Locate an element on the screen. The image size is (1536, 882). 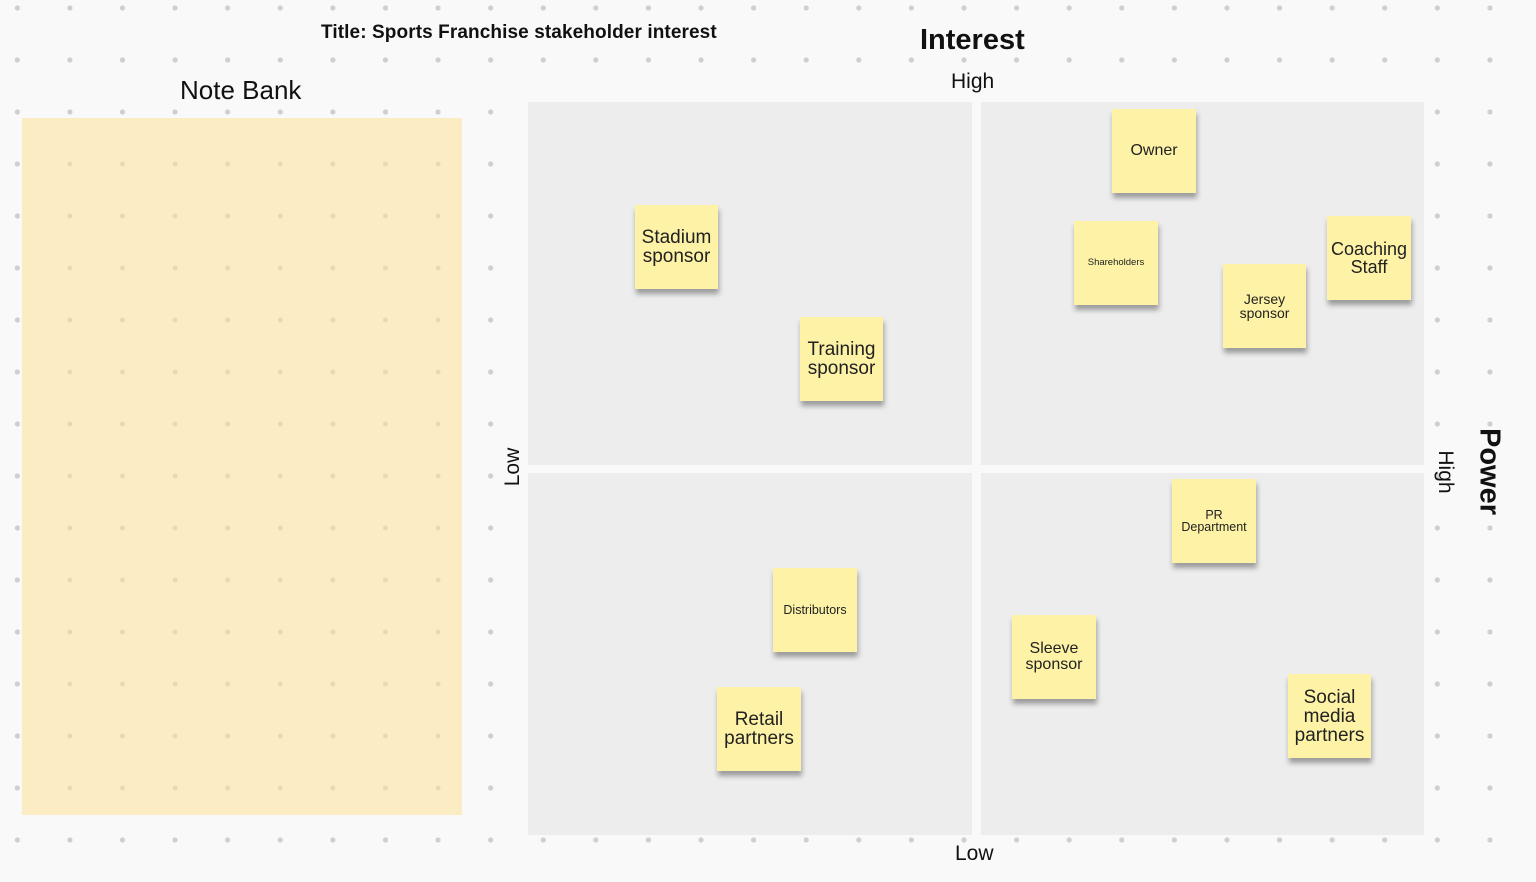
sticky-note-text: Coaching Staff is located at coordinates (1369, 258).